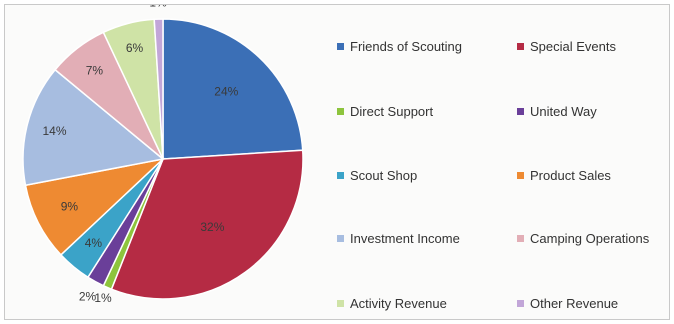 The height and width of the screenshot is (324, 674). What do you see at coordinates (212, 227) in the screenshot?
I see `slice-label-special-events: 32%` at bounding box center [212, 227].